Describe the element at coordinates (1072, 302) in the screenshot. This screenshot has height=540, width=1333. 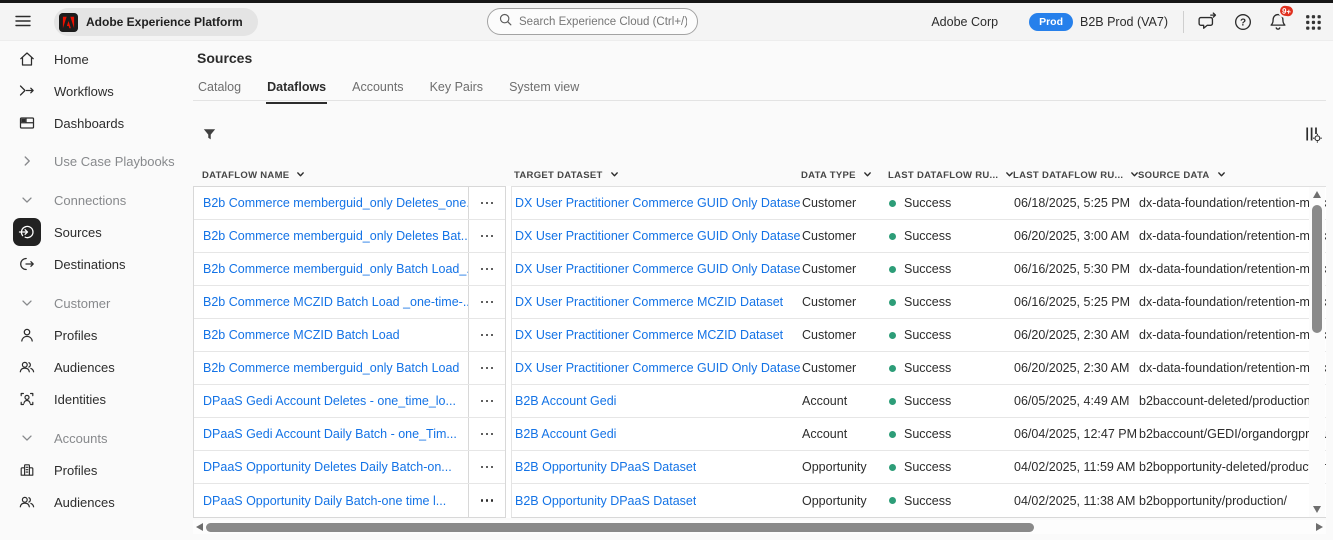
I see `last-run-time-cell: 06/16/2025, 5:25 PM` at that location.